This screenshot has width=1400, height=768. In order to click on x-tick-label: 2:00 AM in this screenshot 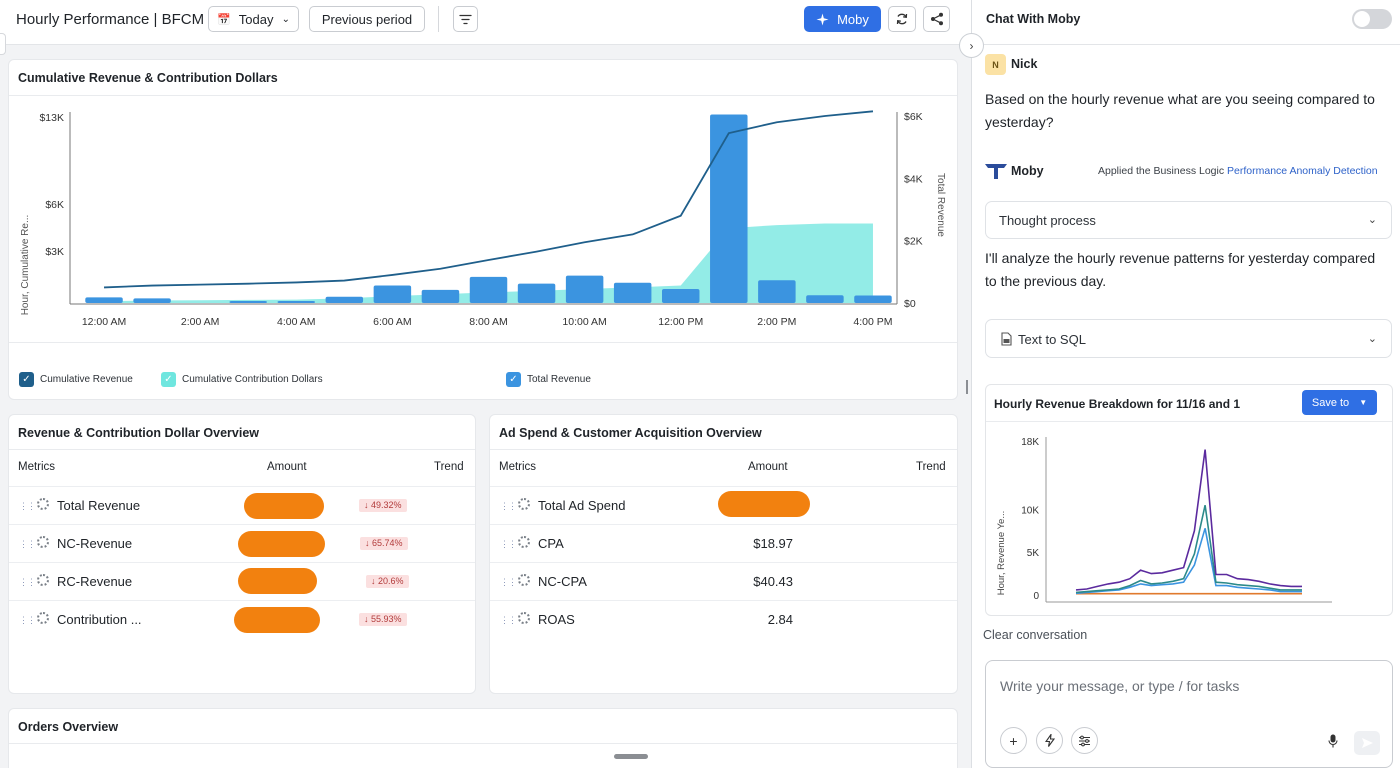, I will do `click(200, 322)`.